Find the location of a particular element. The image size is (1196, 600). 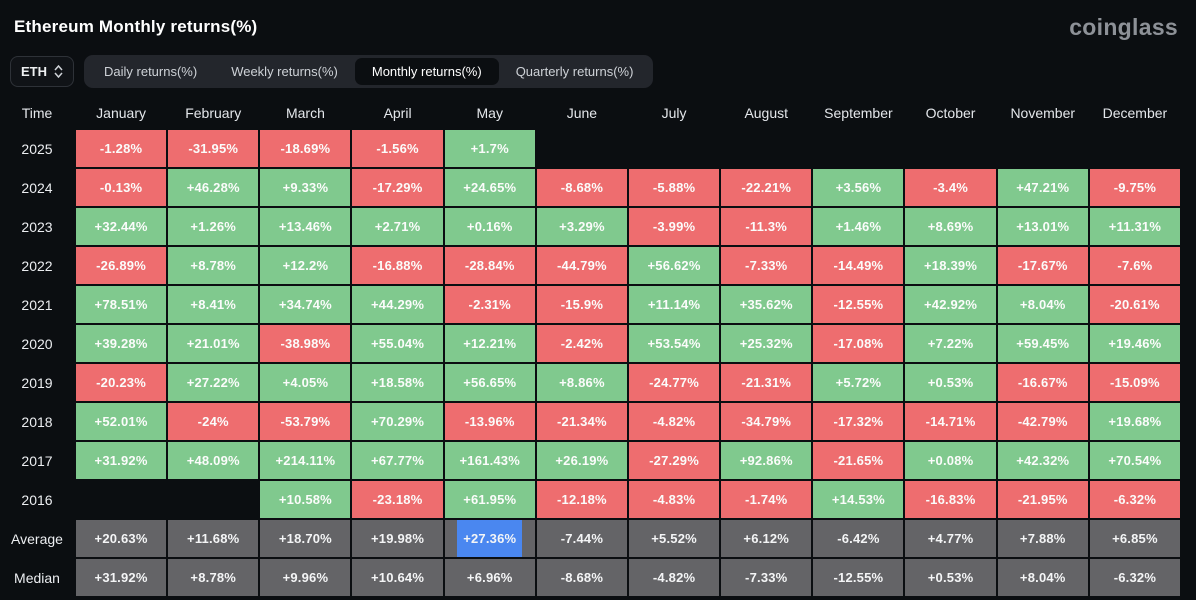

coinglass-logo: coinglass is located at coordinates (1123, 26).